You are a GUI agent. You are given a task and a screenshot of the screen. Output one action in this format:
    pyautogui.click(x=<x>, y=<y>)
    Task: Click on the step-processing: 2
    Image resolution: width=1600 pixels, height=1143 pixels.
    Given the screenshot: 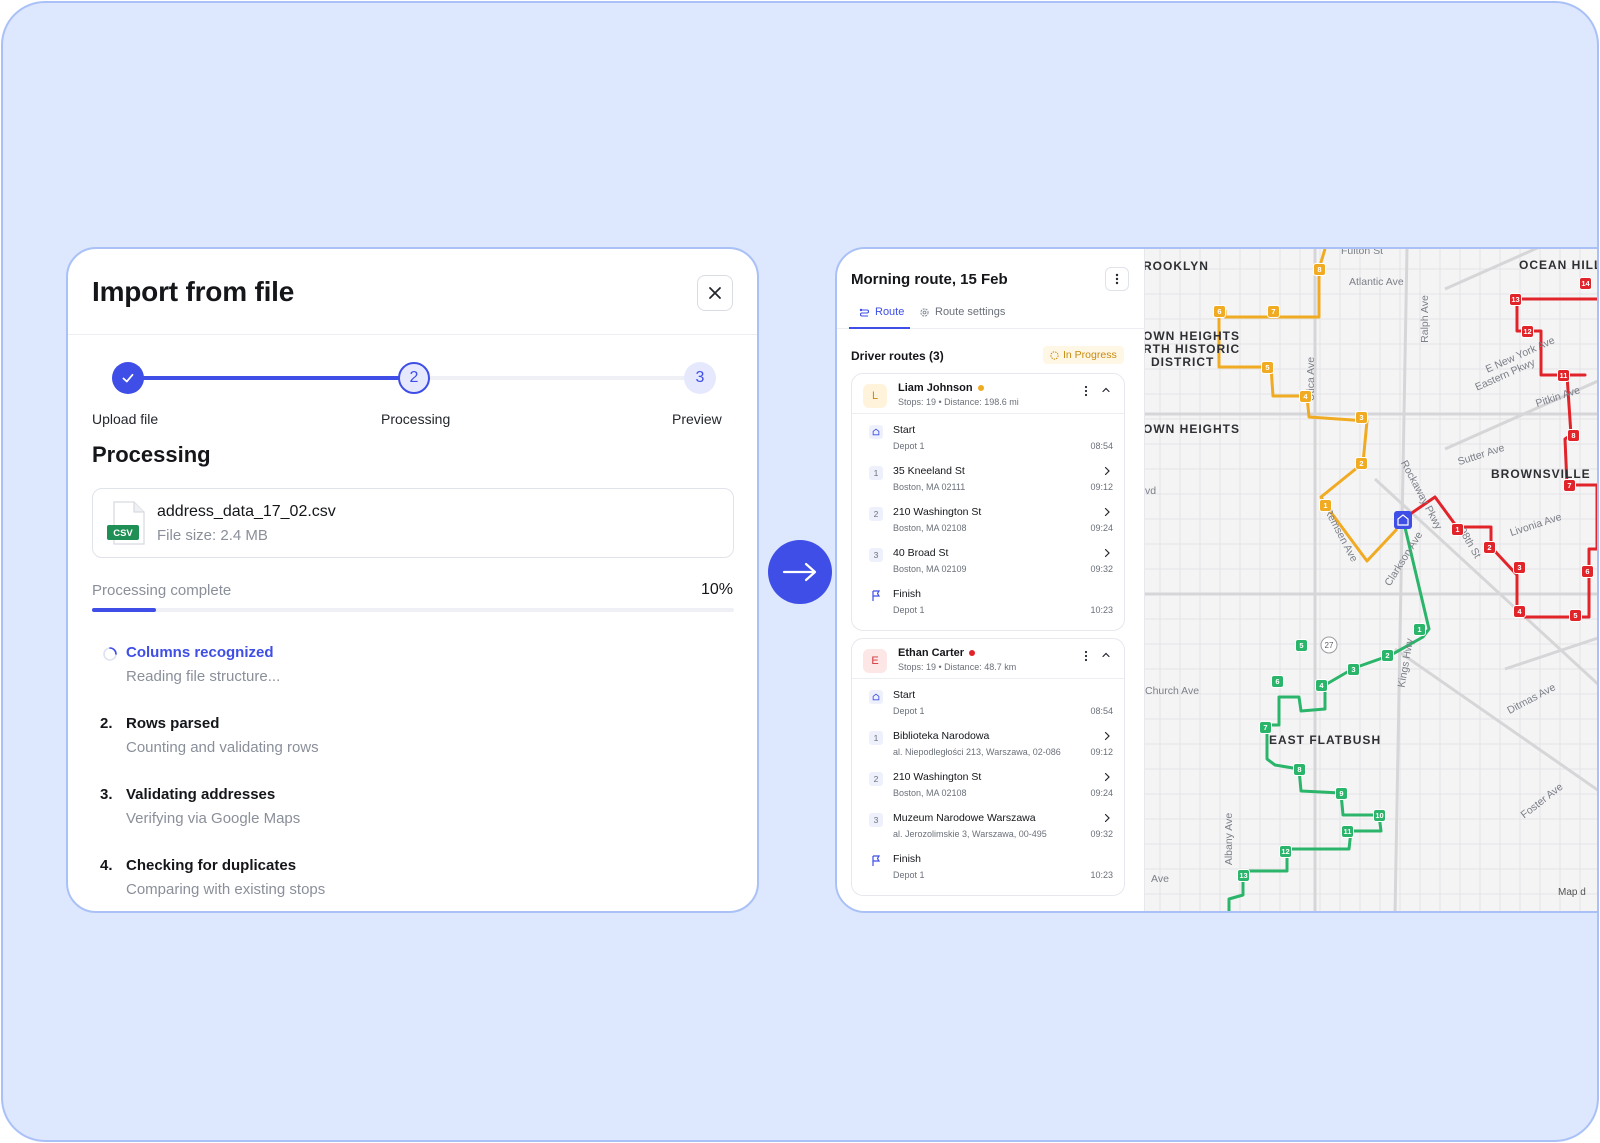 What is the action you would take?
    pyautogui.click(x=414, y=378)
    